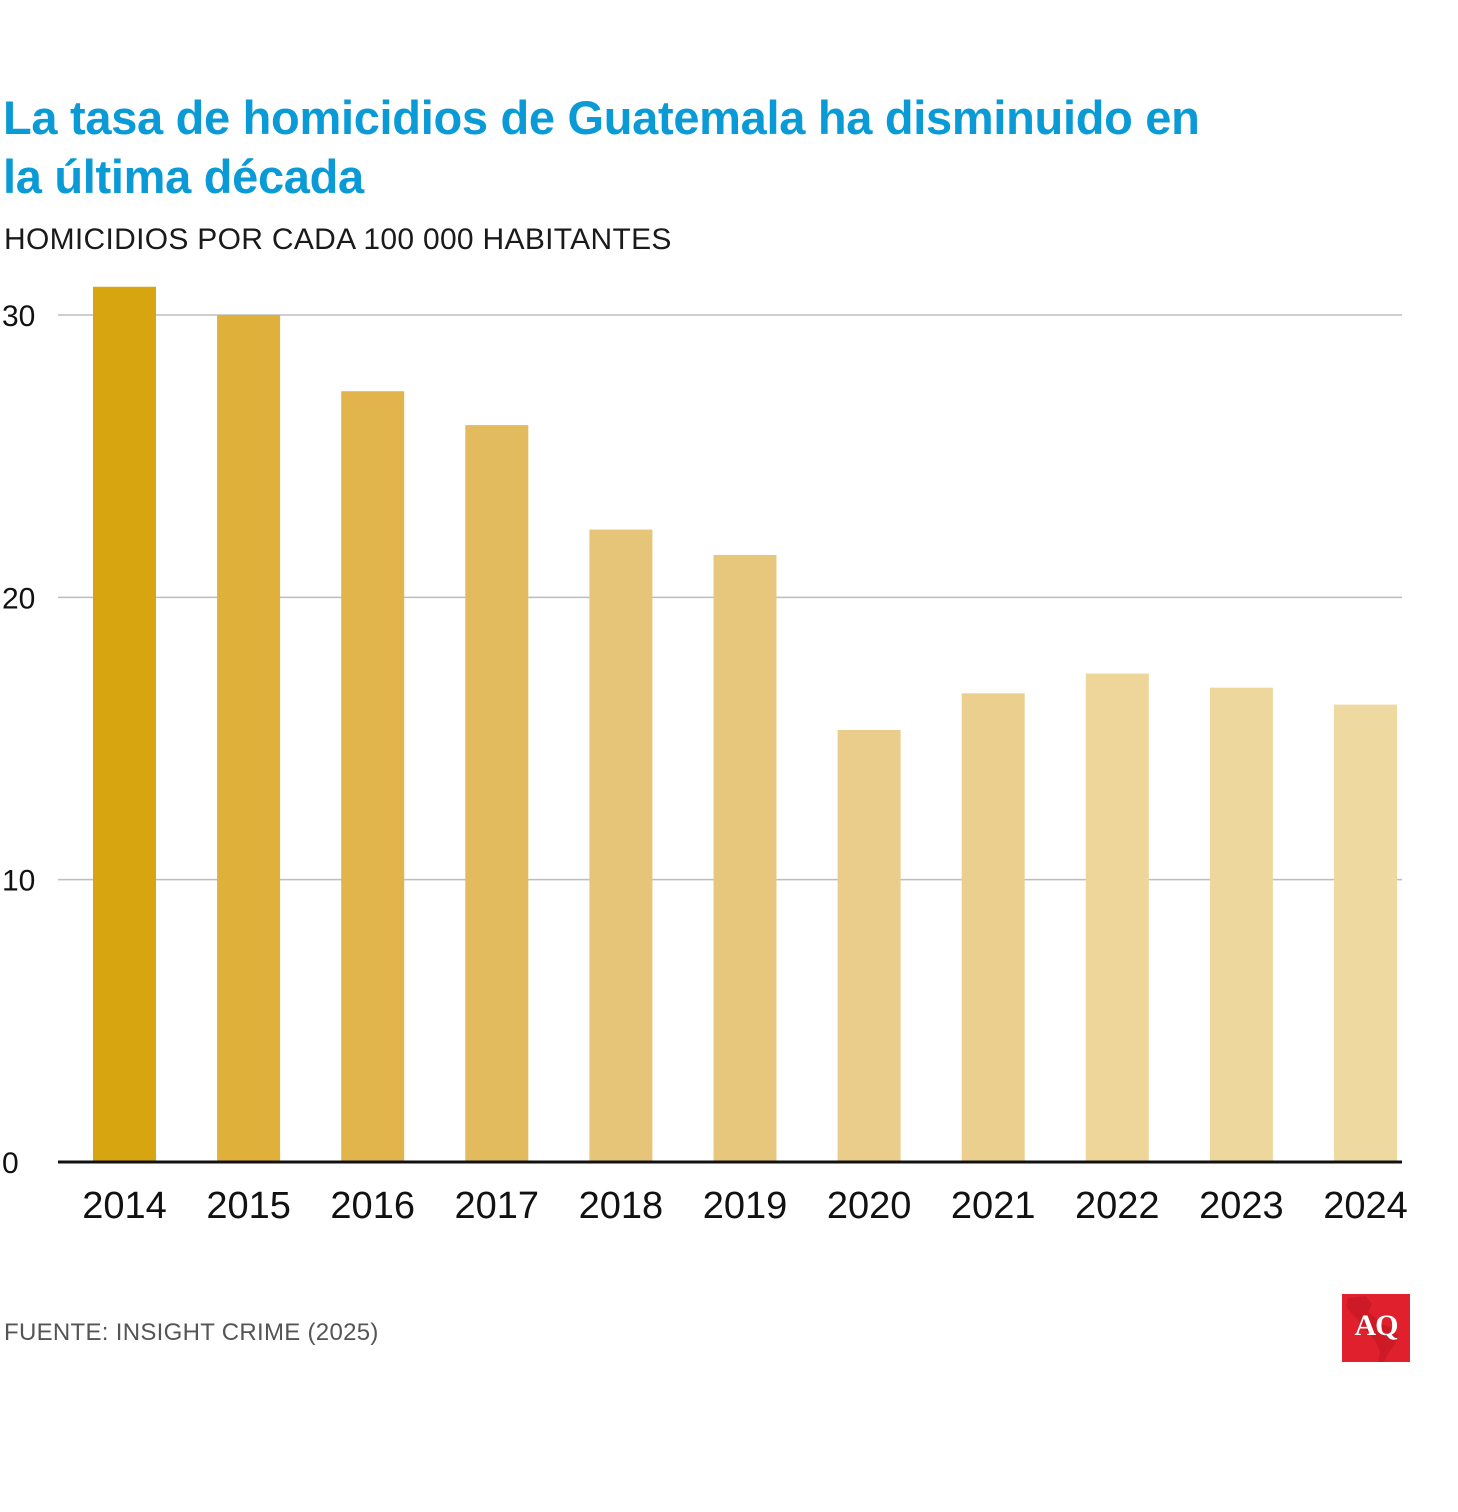 This screenshot has height=1512, width=1458. Describe the element at coordinates (18, 881) in the screenshot. I see `y-tick-label: 10` at that location.